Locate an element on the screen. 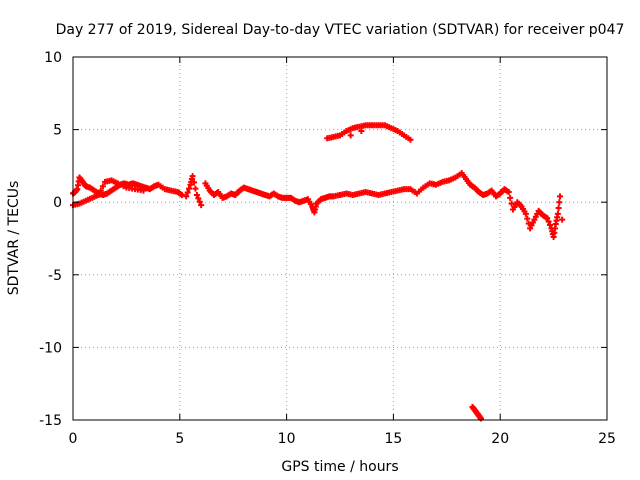 The image size is (640, 480). x-tick-label: 20 is located at coordinates (500, 439).